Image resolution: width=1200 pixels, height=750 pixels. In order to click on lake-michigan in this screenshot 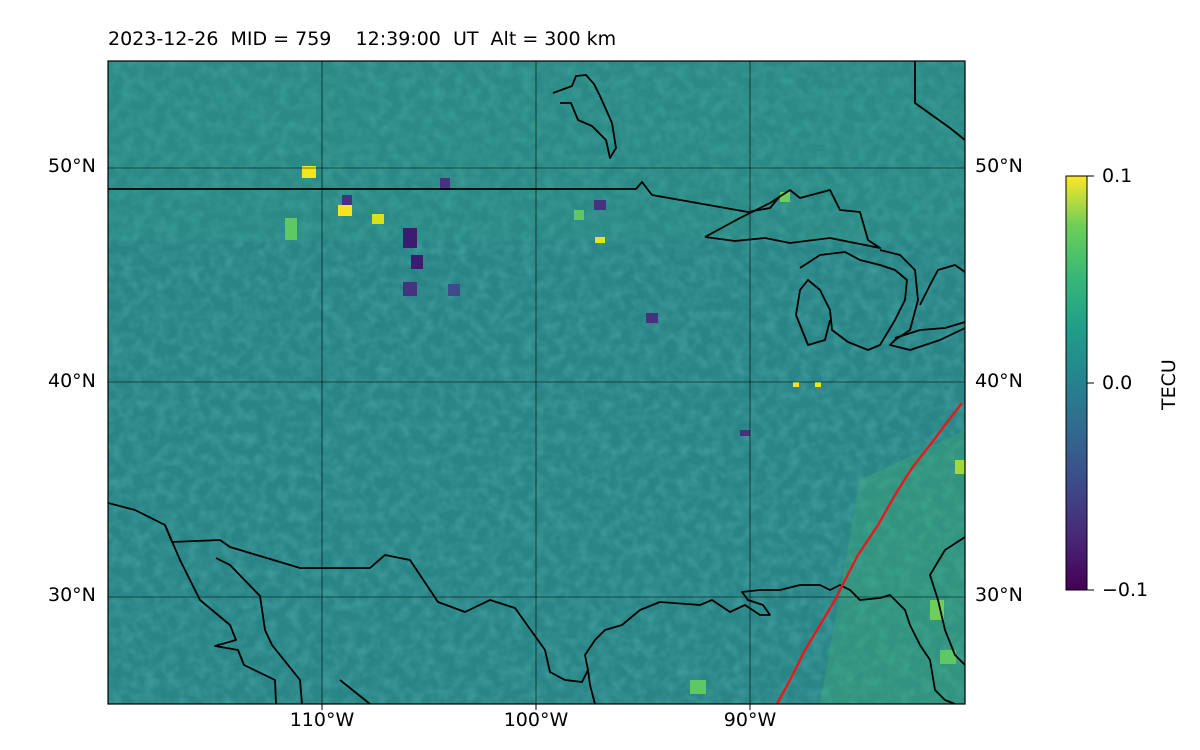, I will do `click(851, 301)`.